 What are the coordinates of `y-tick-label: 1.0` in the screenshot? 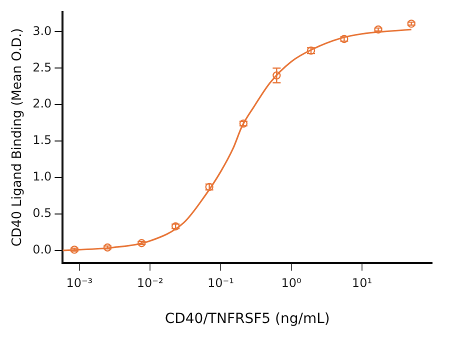 It's located at (42, 177).